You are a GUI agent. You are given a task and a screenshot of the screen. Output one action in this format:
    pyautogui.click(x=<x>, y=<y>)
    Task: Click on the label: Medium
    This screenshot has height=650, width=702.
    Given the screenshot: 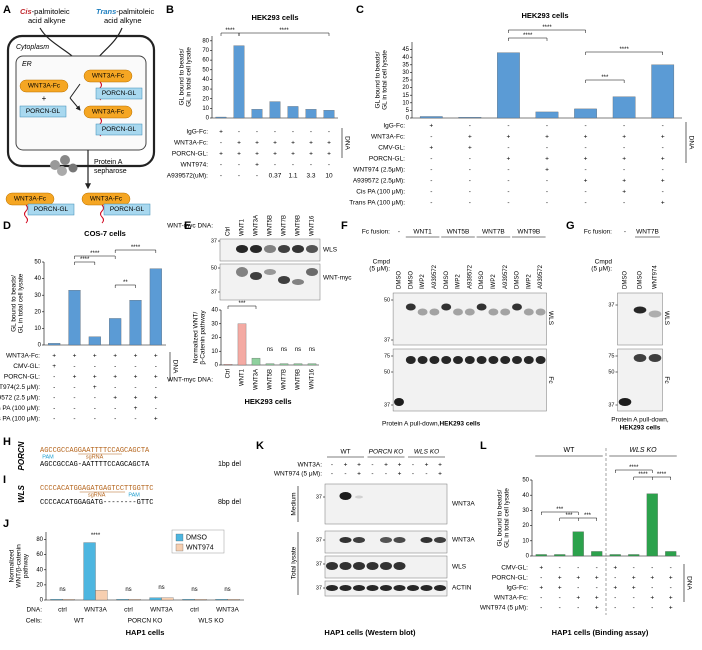 What is the action you would take?
    pyautogui.click(x=294, y=503)
    